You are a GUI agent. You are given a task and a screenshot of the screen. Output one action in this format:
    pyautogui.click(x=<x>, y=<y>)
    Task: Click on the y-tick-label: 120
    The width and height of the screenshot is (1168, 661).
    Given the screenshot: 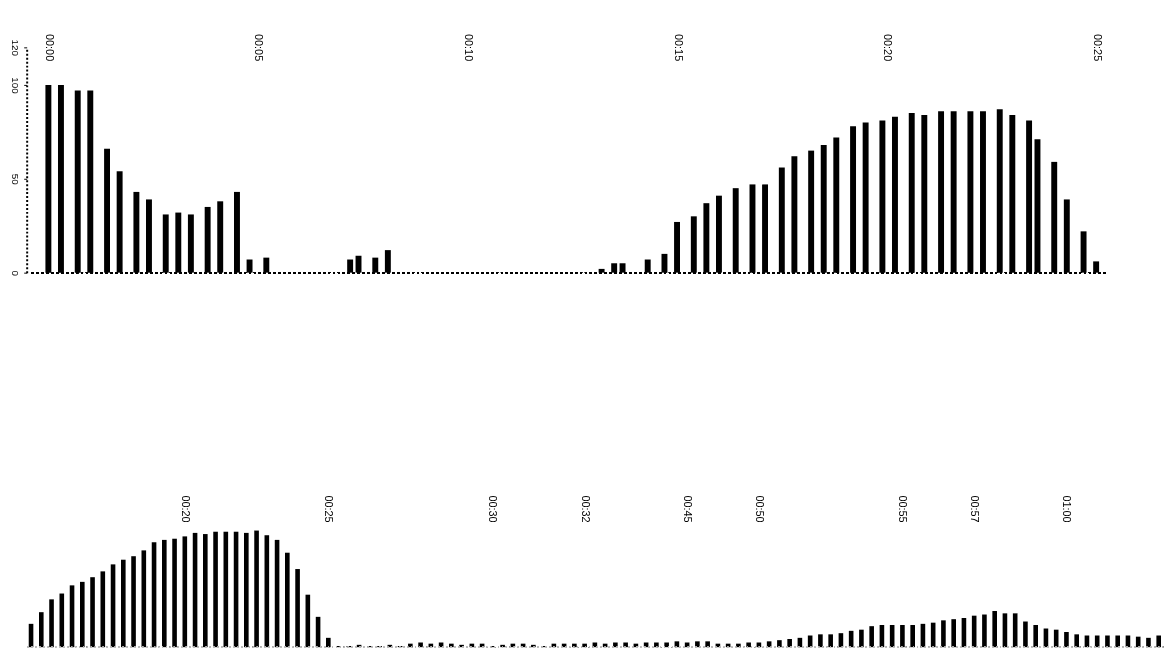 What is the action you would take?
    pyautogui.click(x=16, y=48)
    